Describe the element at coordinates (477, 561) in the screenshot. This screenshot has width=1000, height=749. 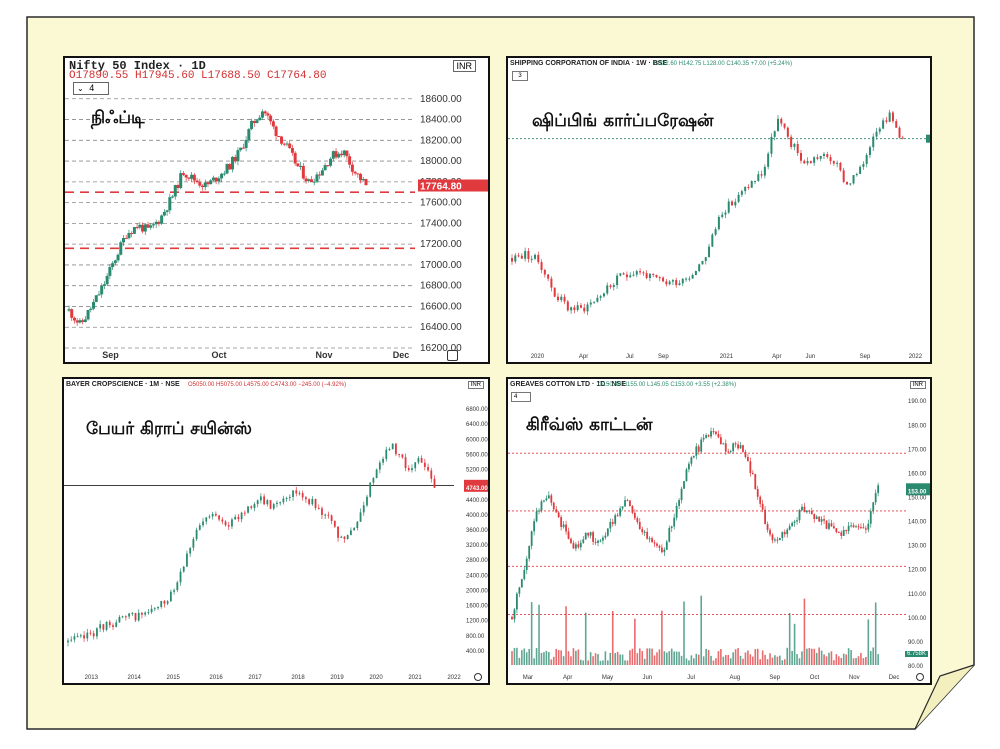
I see `y-tick-label: 2800.00` at that location.